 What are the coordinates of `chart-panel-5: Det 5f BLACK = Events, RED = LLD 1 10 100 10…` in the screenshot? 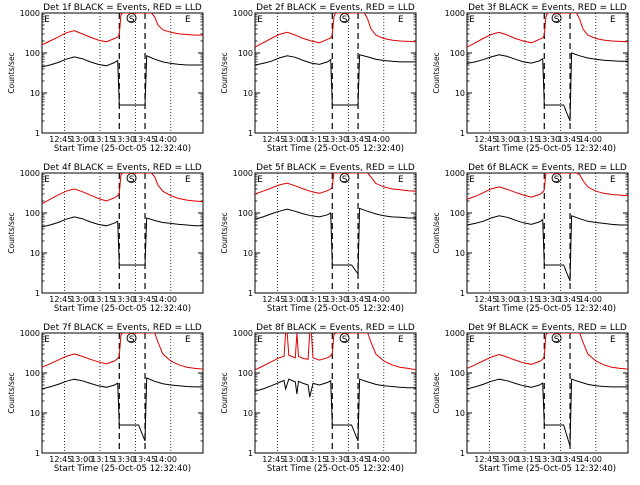 It's located at (318, 238).